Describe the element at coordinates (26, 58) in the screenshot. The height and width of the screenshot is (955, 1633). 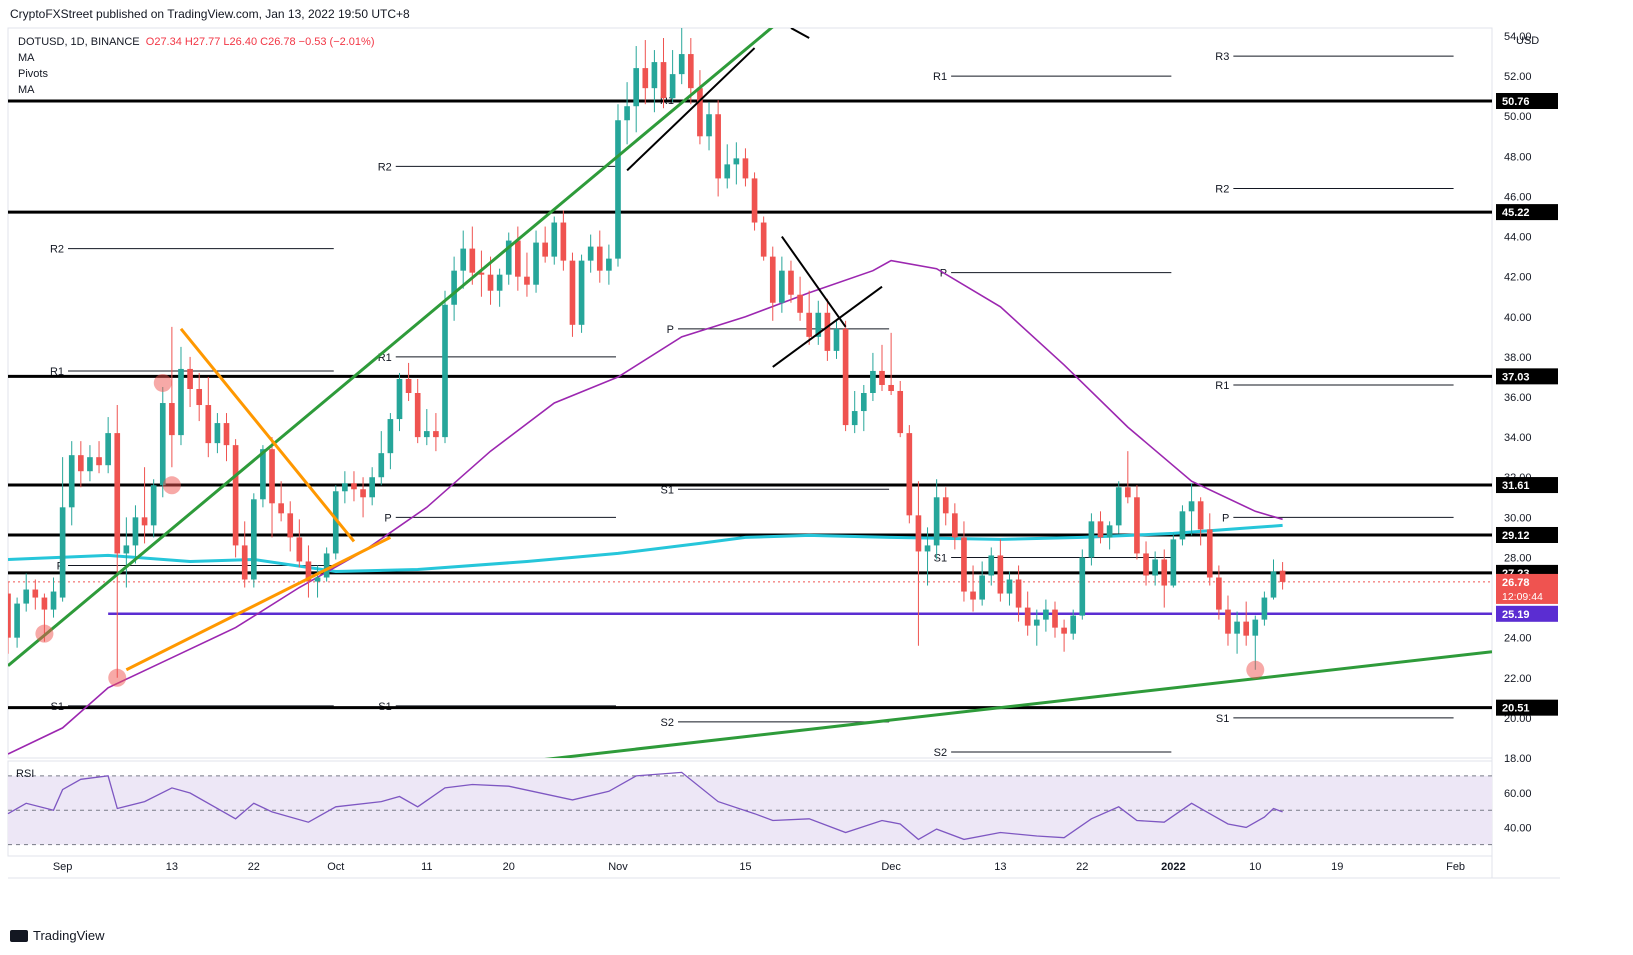
I see `legend-indicator-ma: MA` at that location.